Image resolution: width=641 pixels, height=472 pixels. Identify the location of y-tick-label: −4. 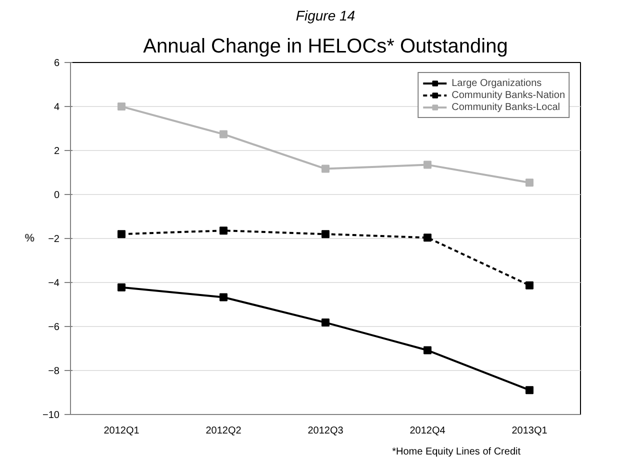
(54, 283).